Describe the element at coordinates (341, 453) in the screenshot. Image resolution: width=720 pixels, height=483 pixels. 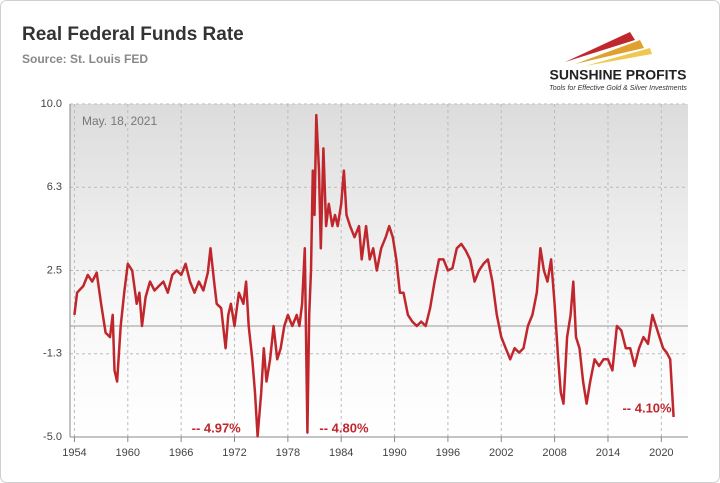
I see `x-tick-label: 1984` at that location.